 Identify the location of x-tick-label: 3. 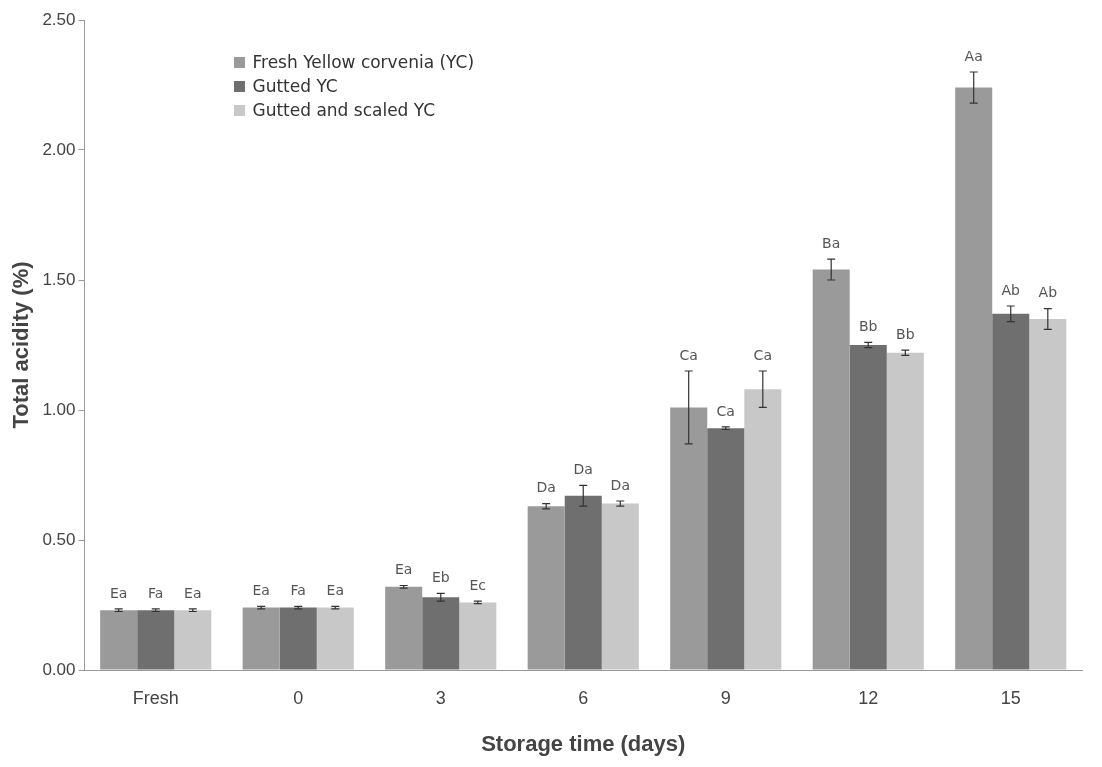
(440, 697).